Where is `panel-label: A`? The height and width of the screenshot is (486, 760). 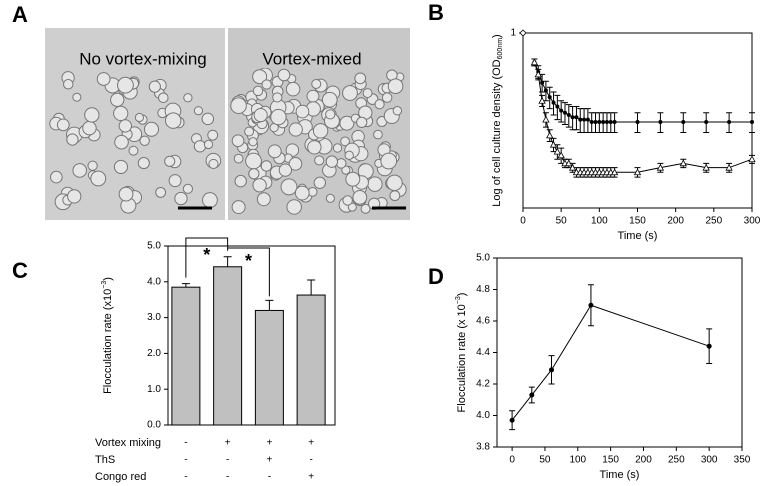
panel-label: A is located at coordinates (20, 14).